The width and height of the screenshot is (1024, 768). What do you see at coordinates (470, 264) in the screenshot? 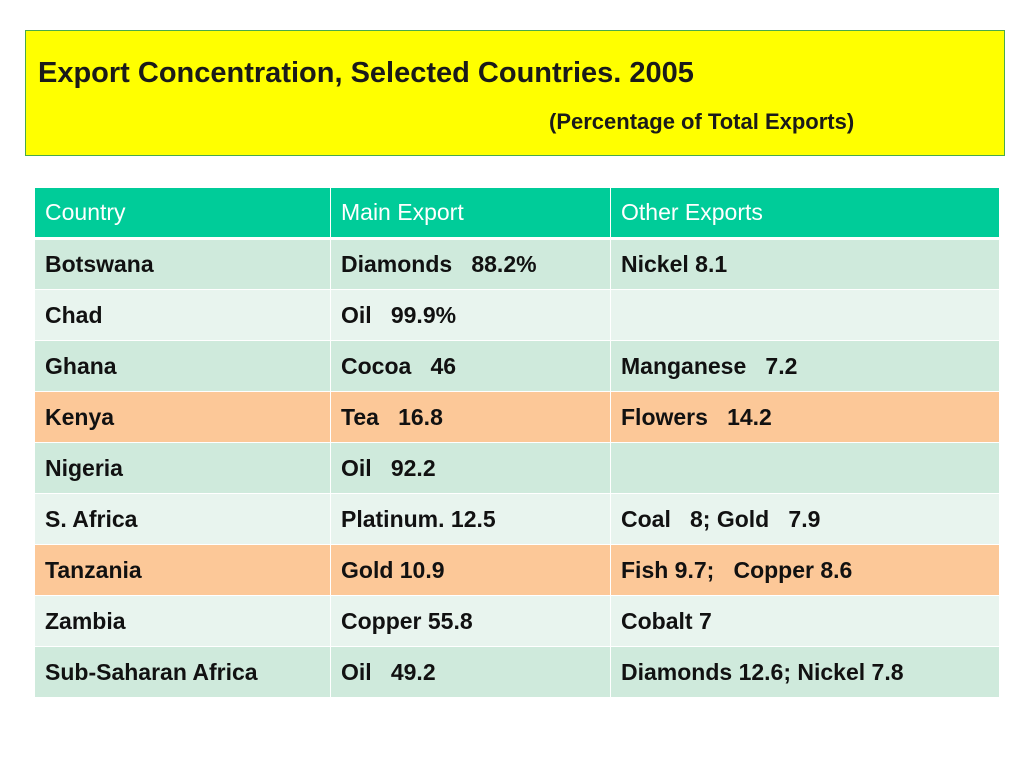
I see `main-export-cell: Diamonds 88.2%` at bounding box center [470, 264].